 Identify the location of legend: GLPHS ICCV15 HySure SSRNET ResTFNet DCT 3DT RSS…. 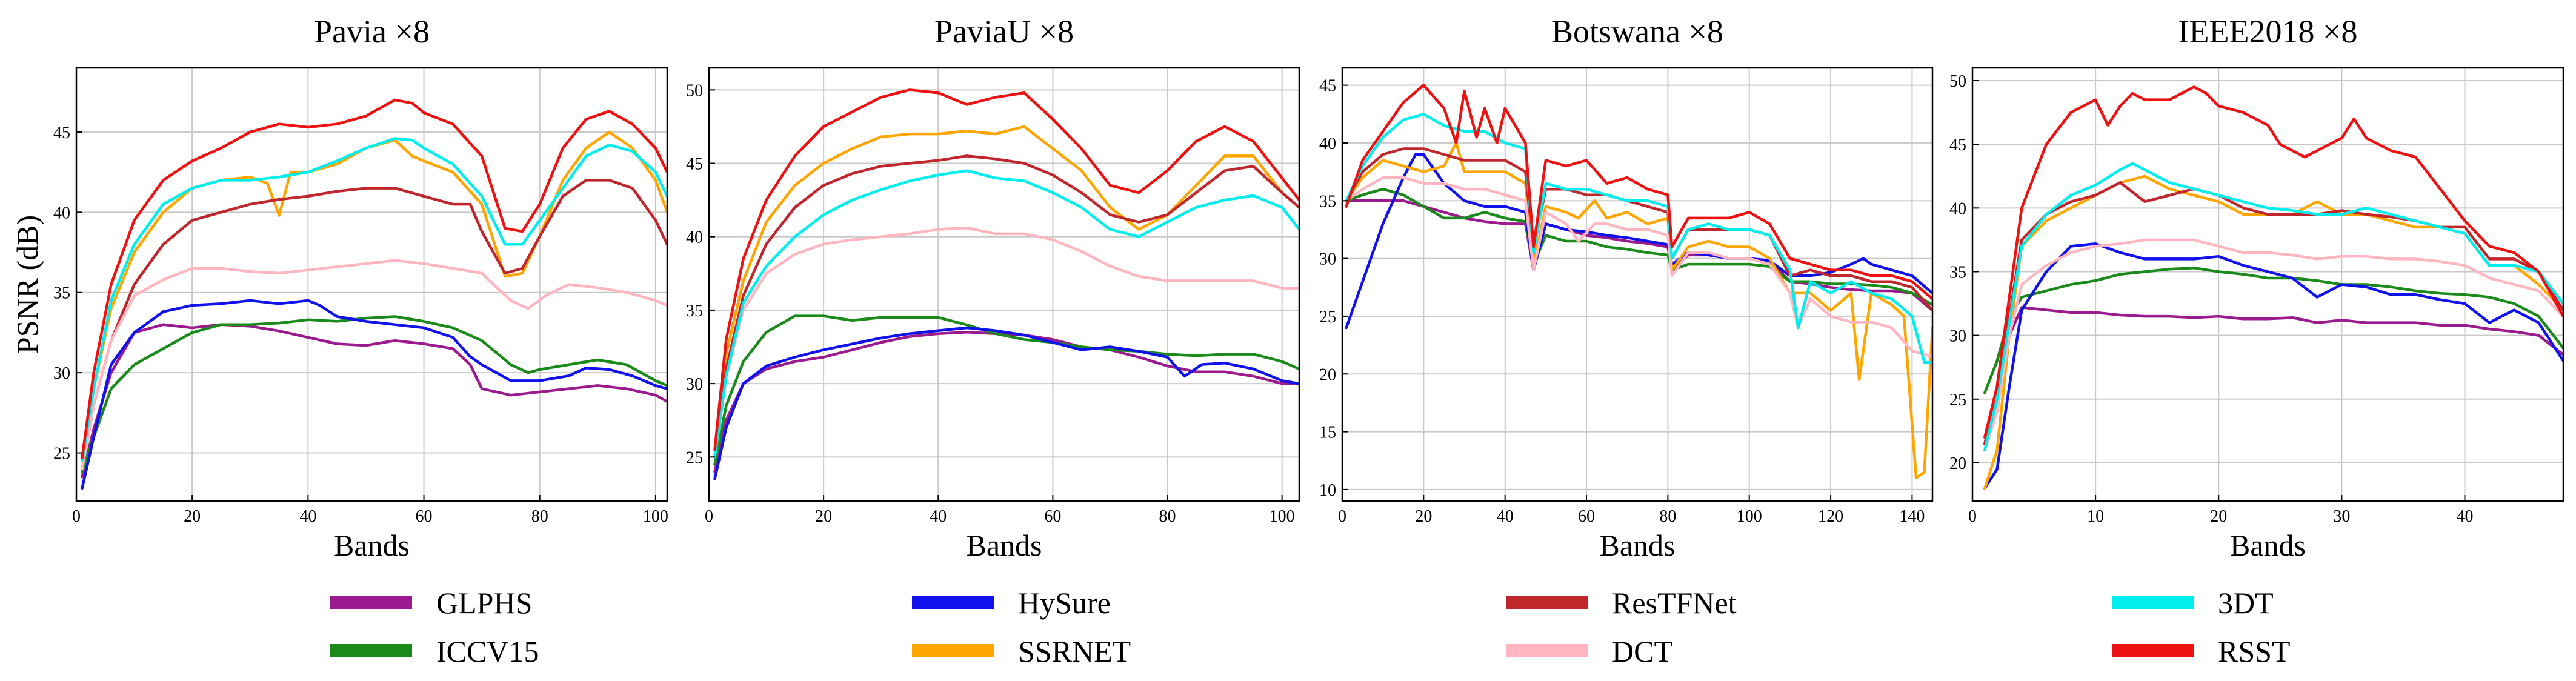
(1310, 627).